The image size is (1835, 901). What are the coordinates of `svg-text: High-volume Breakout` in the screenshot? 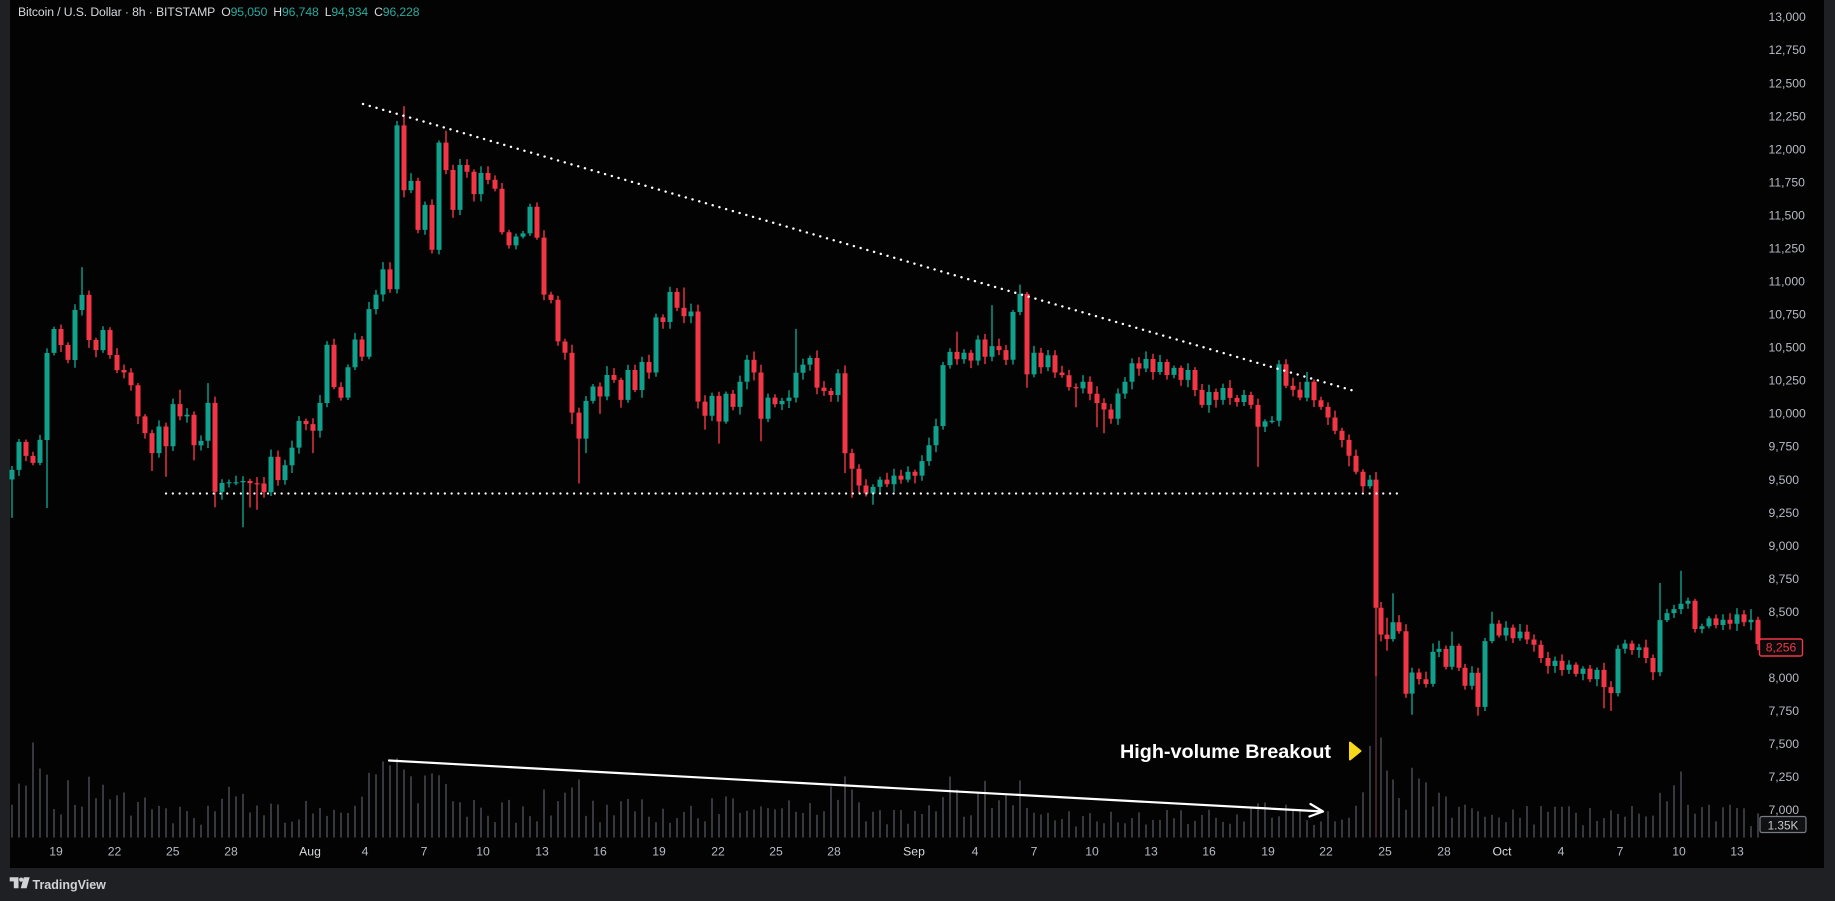 It's located at (1225, 752).